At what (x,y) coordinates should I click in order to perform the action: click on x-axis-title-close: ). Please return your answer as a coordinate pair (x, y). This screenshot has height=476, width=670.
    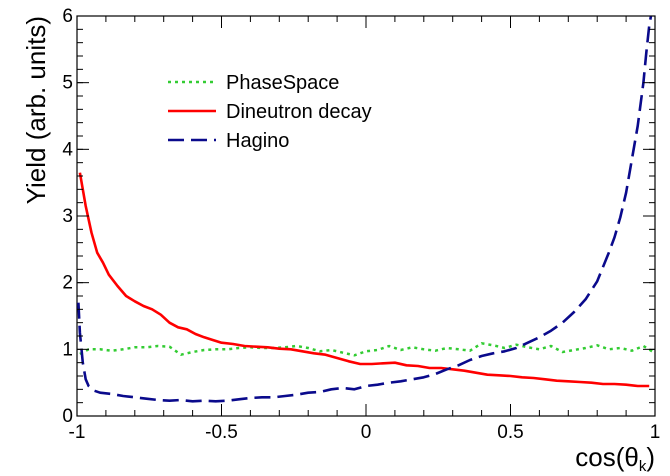
    Looking at the image, I should click on (650, 457).